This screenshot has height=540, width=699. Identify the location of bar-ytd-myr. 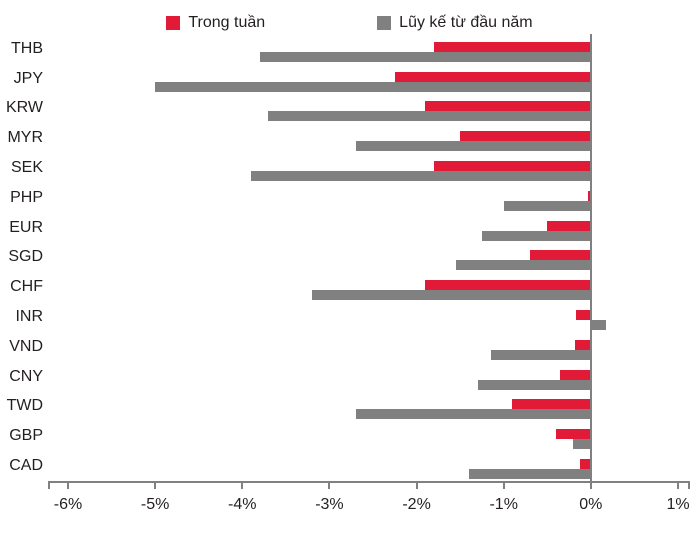
(473, 146).